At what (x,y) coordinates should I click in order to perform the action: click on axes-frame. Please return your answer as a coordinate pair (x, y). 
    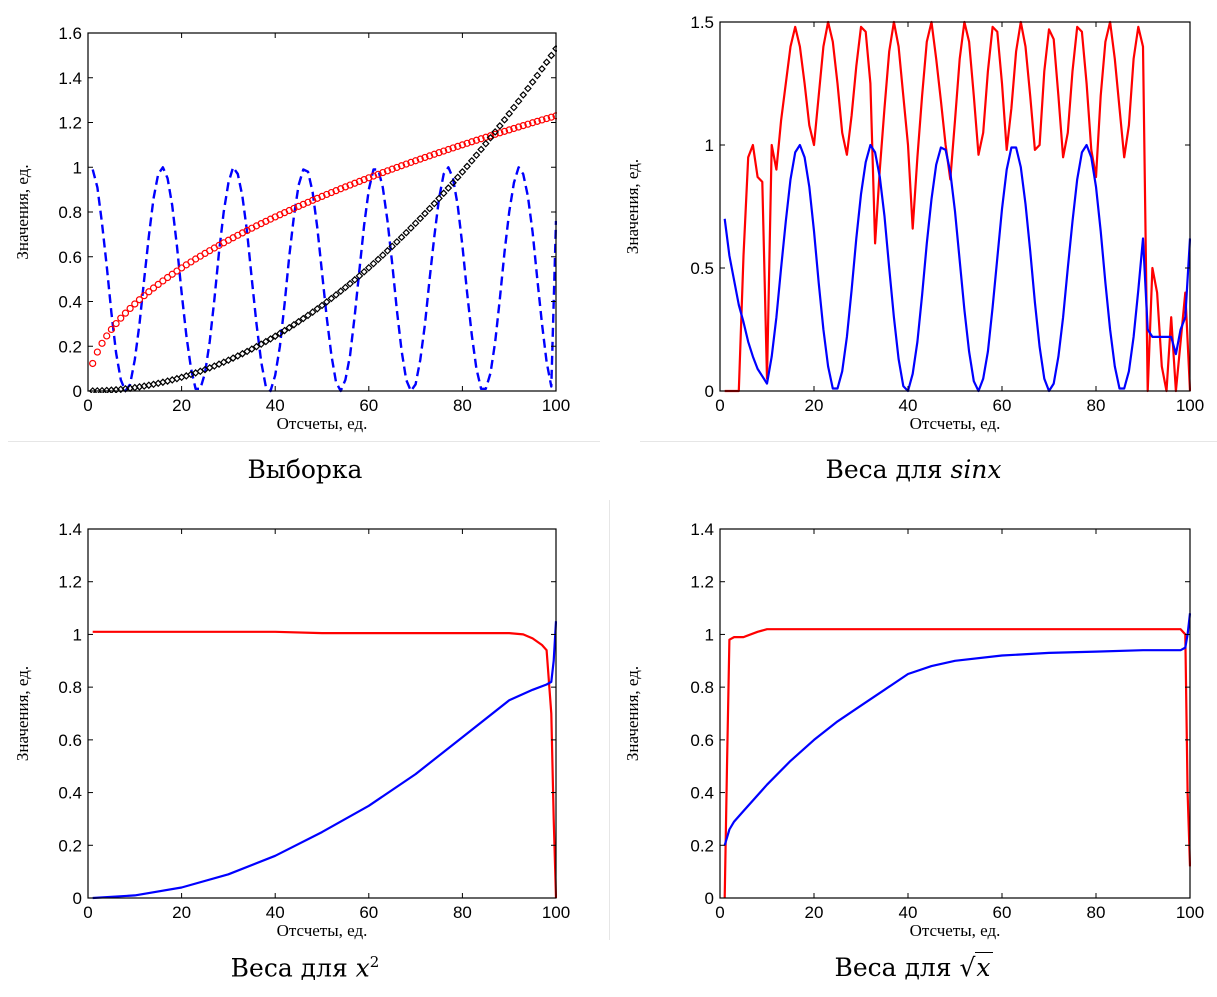
    Looking at the image, I should click on (322, 713).